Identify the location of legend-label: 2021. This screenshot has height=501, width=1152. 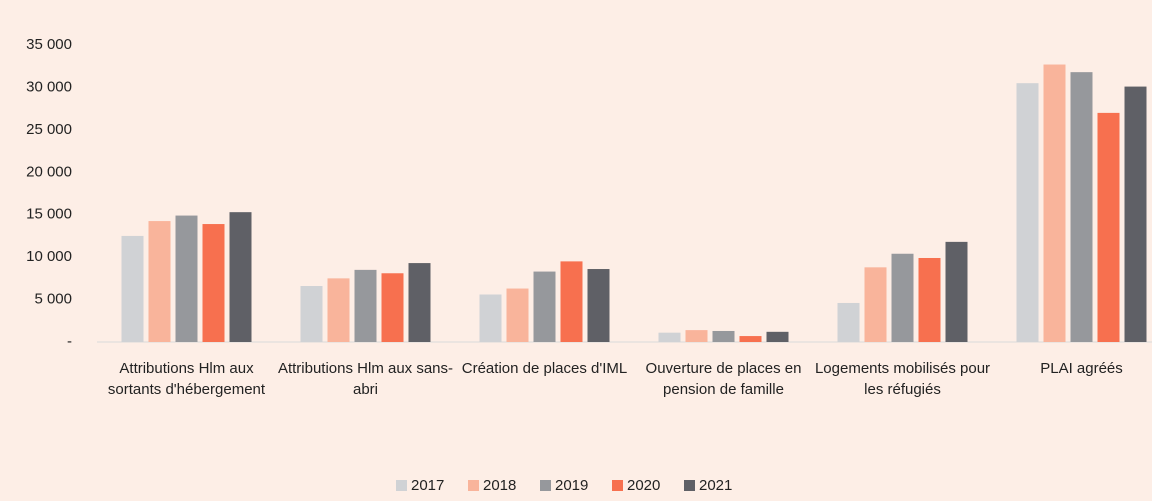
(715, 485).